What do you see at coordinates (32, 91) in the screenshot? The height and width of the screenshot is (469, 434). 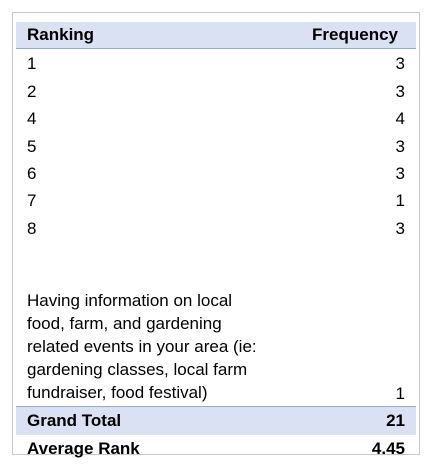 I see `ranking-cell: 2` at bounding box center [32, 91].